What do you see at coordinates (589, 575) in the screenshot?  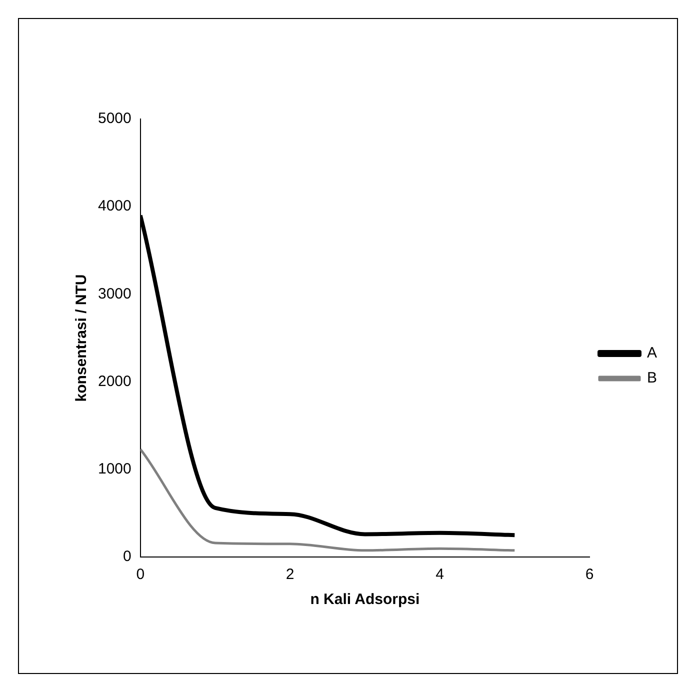 I see `x-tick-label: 6` at bounding box center [589, 575].